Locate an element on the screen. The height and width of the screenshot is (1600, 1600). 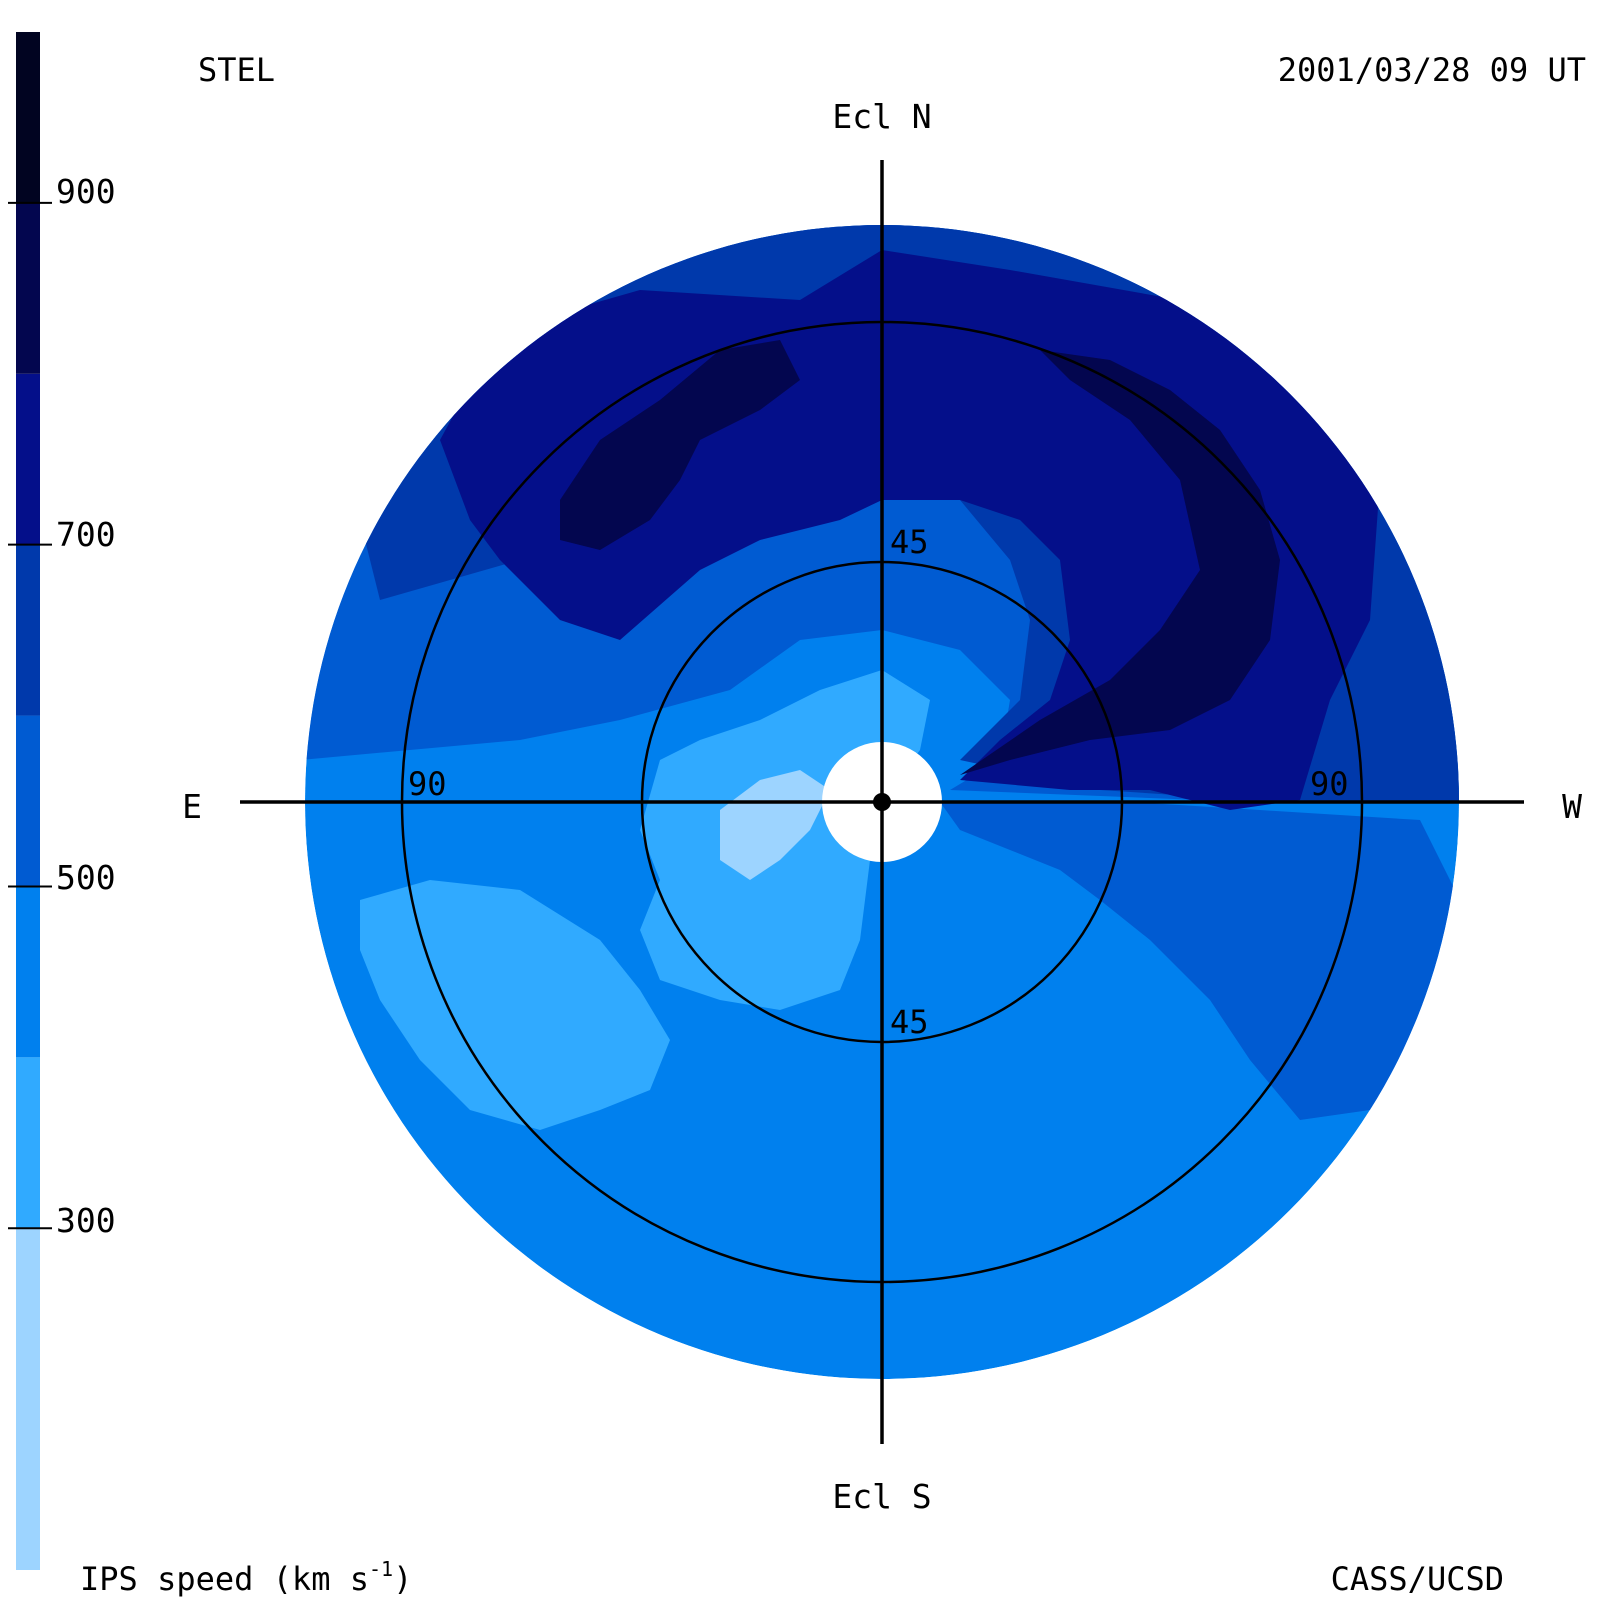
ring-label-90-left: 90 is located at coordinates (427, 784).